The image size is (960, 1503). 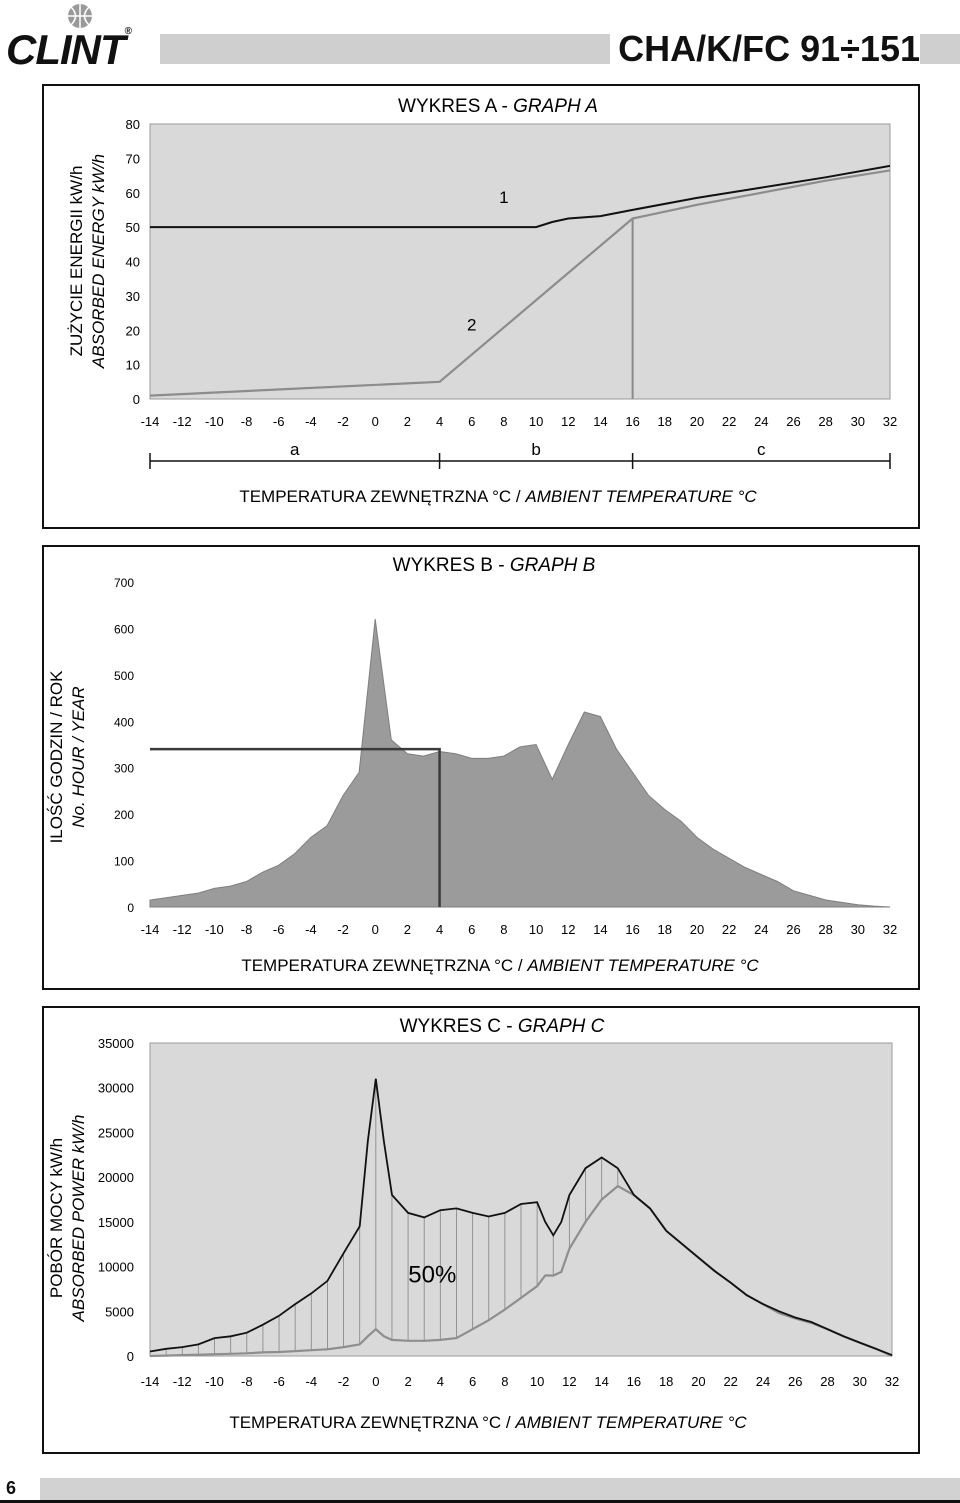 What do you see at coordinates (343, 421) in the screenshot?
I see `graph-a-xtick-label: -2` at bounding box center [343, 421].